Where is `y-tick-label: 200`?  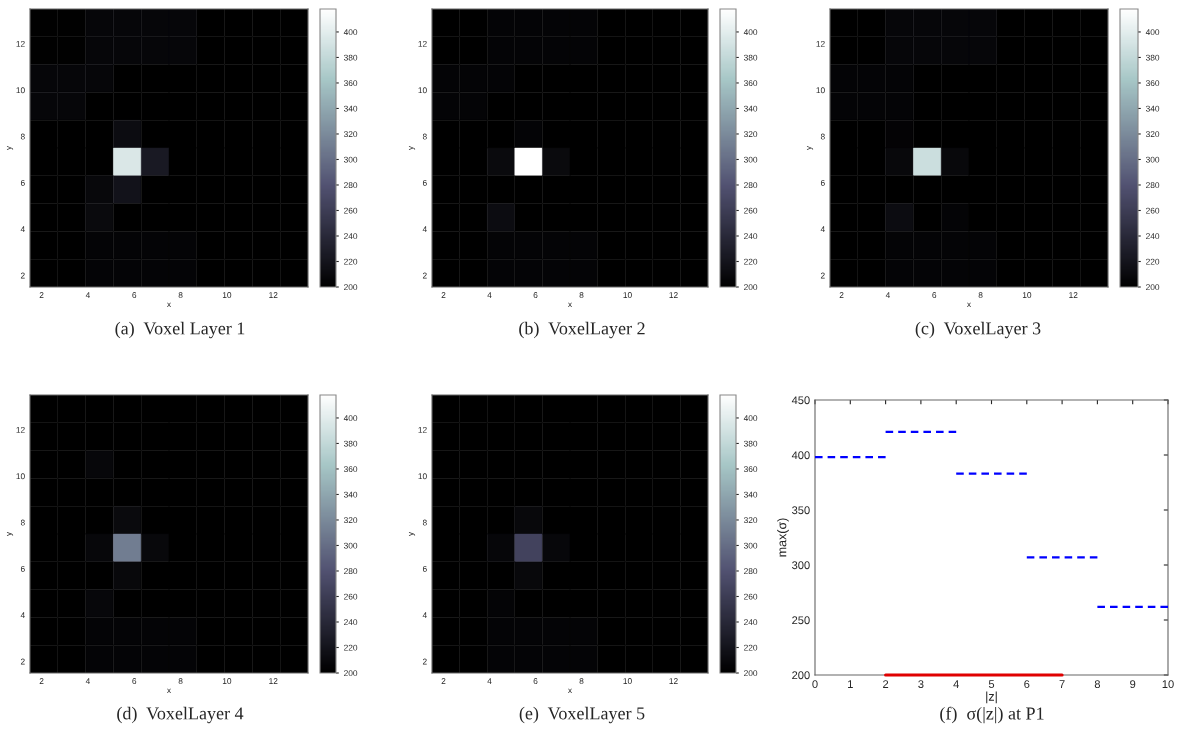
y-tick-label: 200 is located at coordinates (801, 675).